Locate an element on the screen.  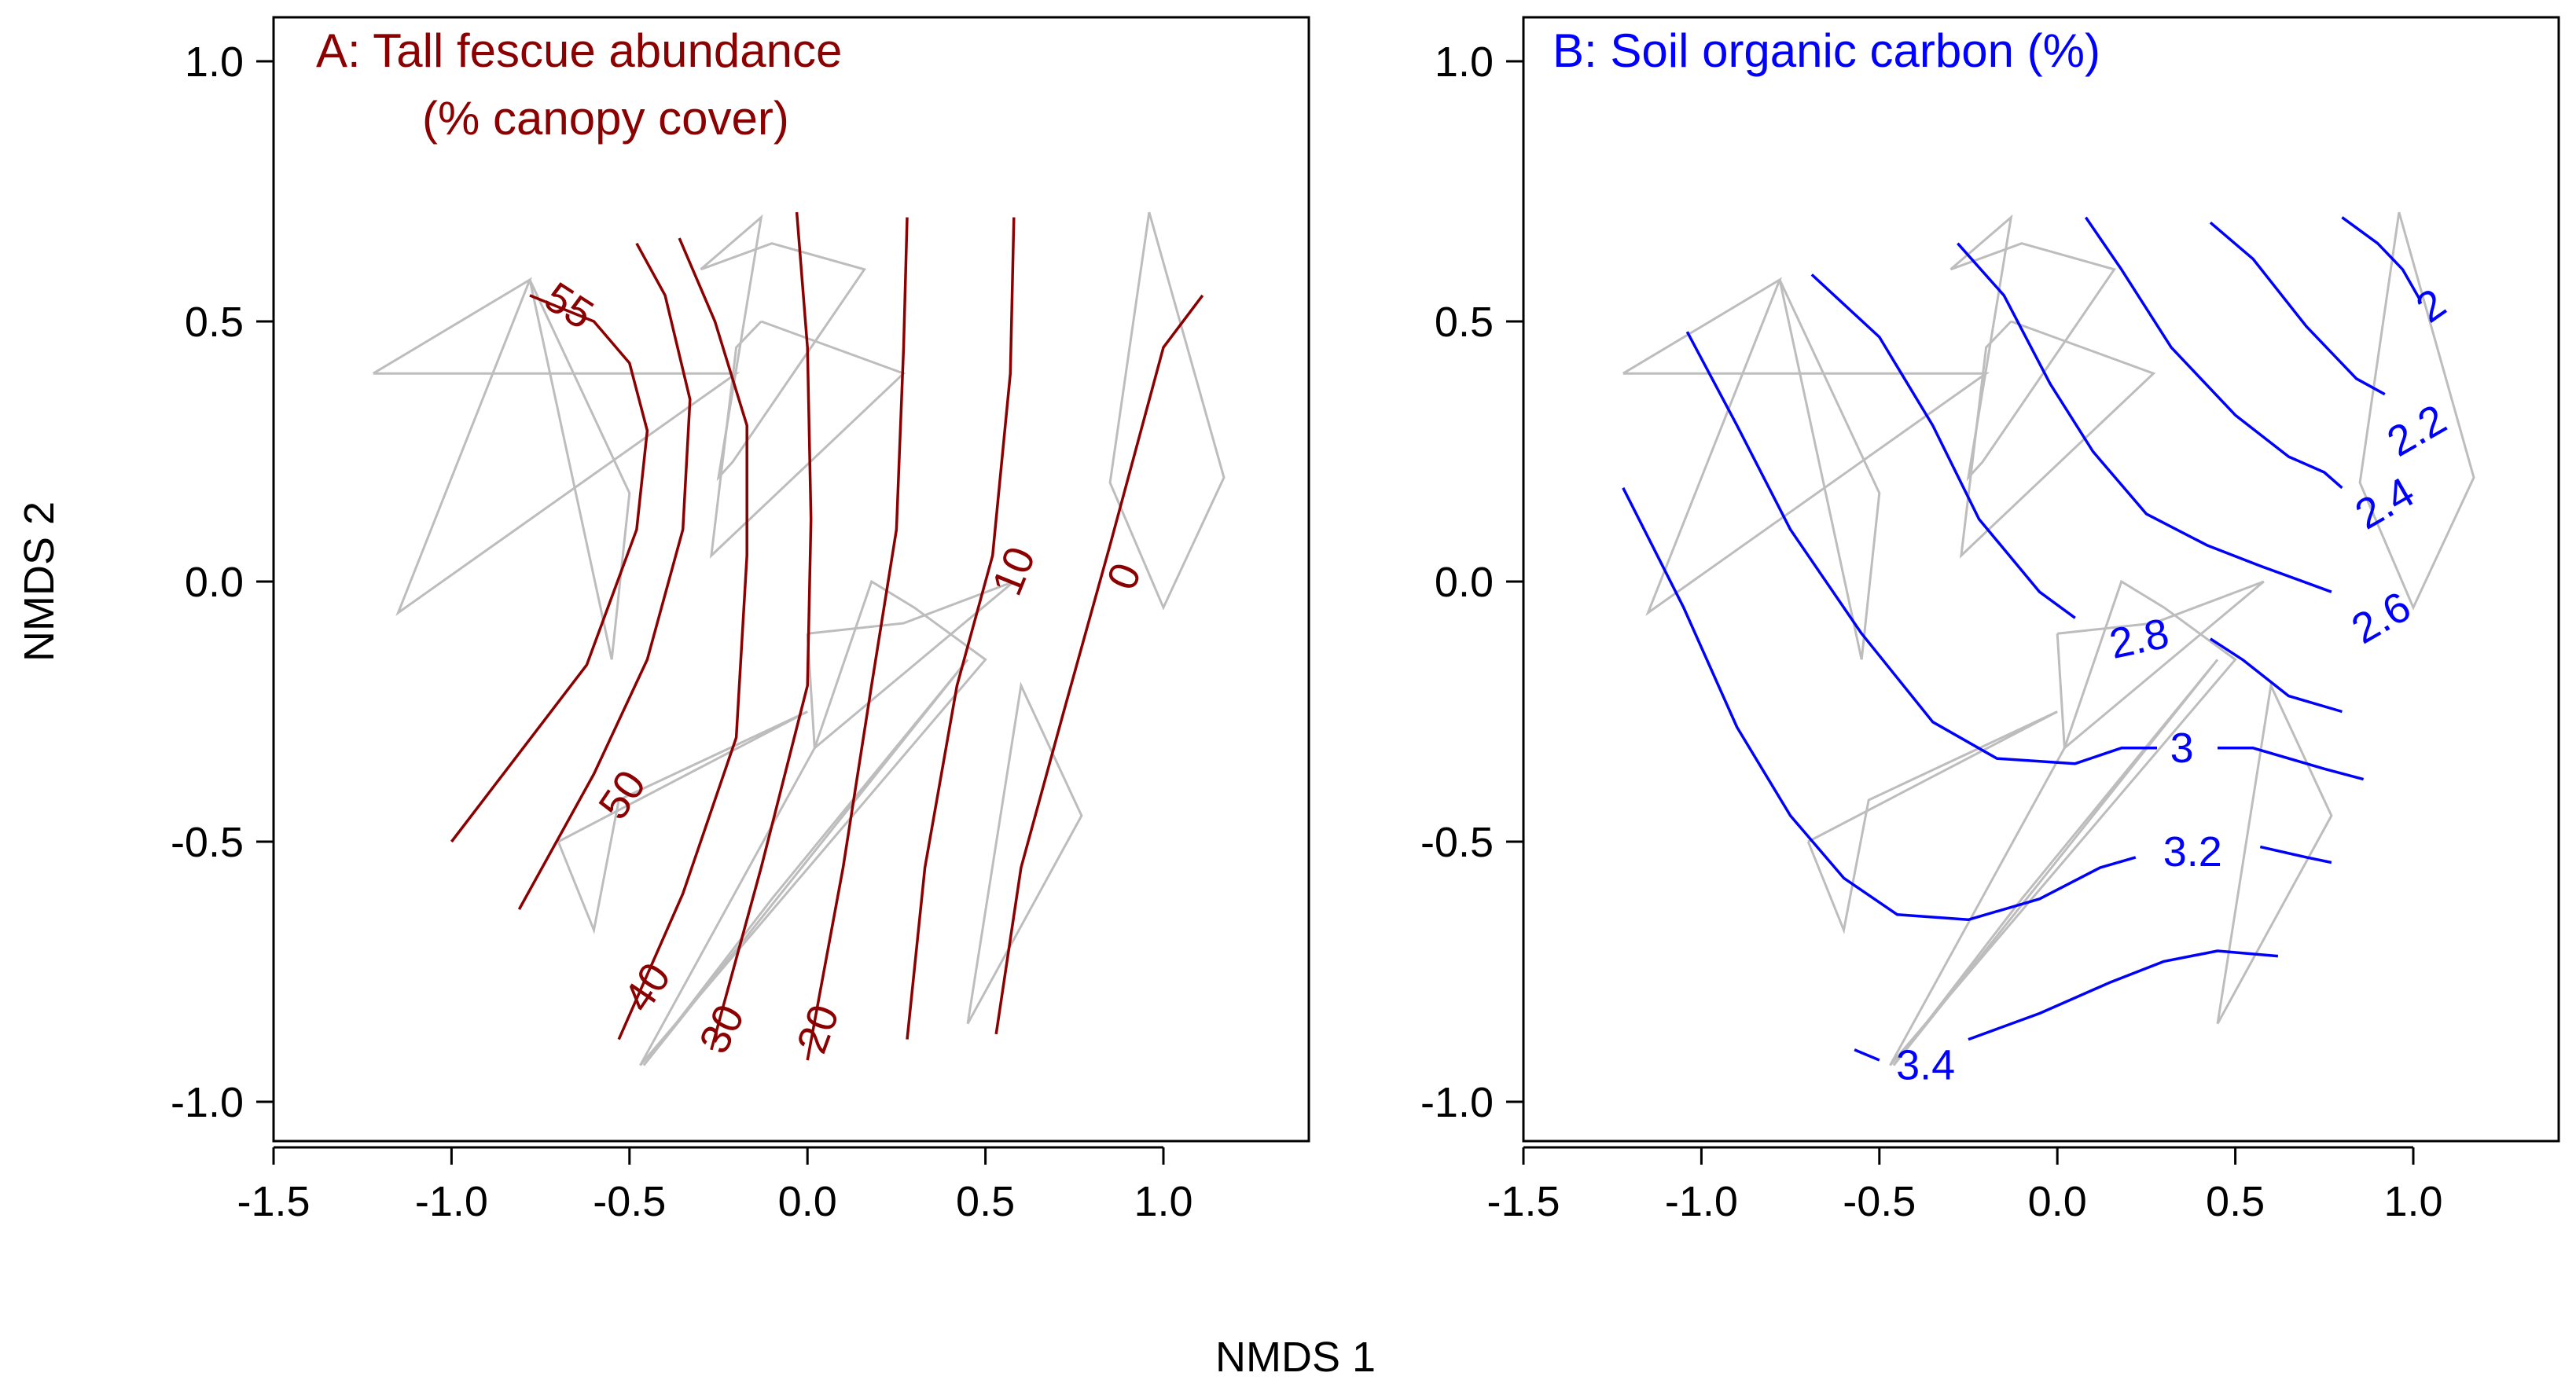
a-contour-label-55: 55 is located at coordinates (568, 306).